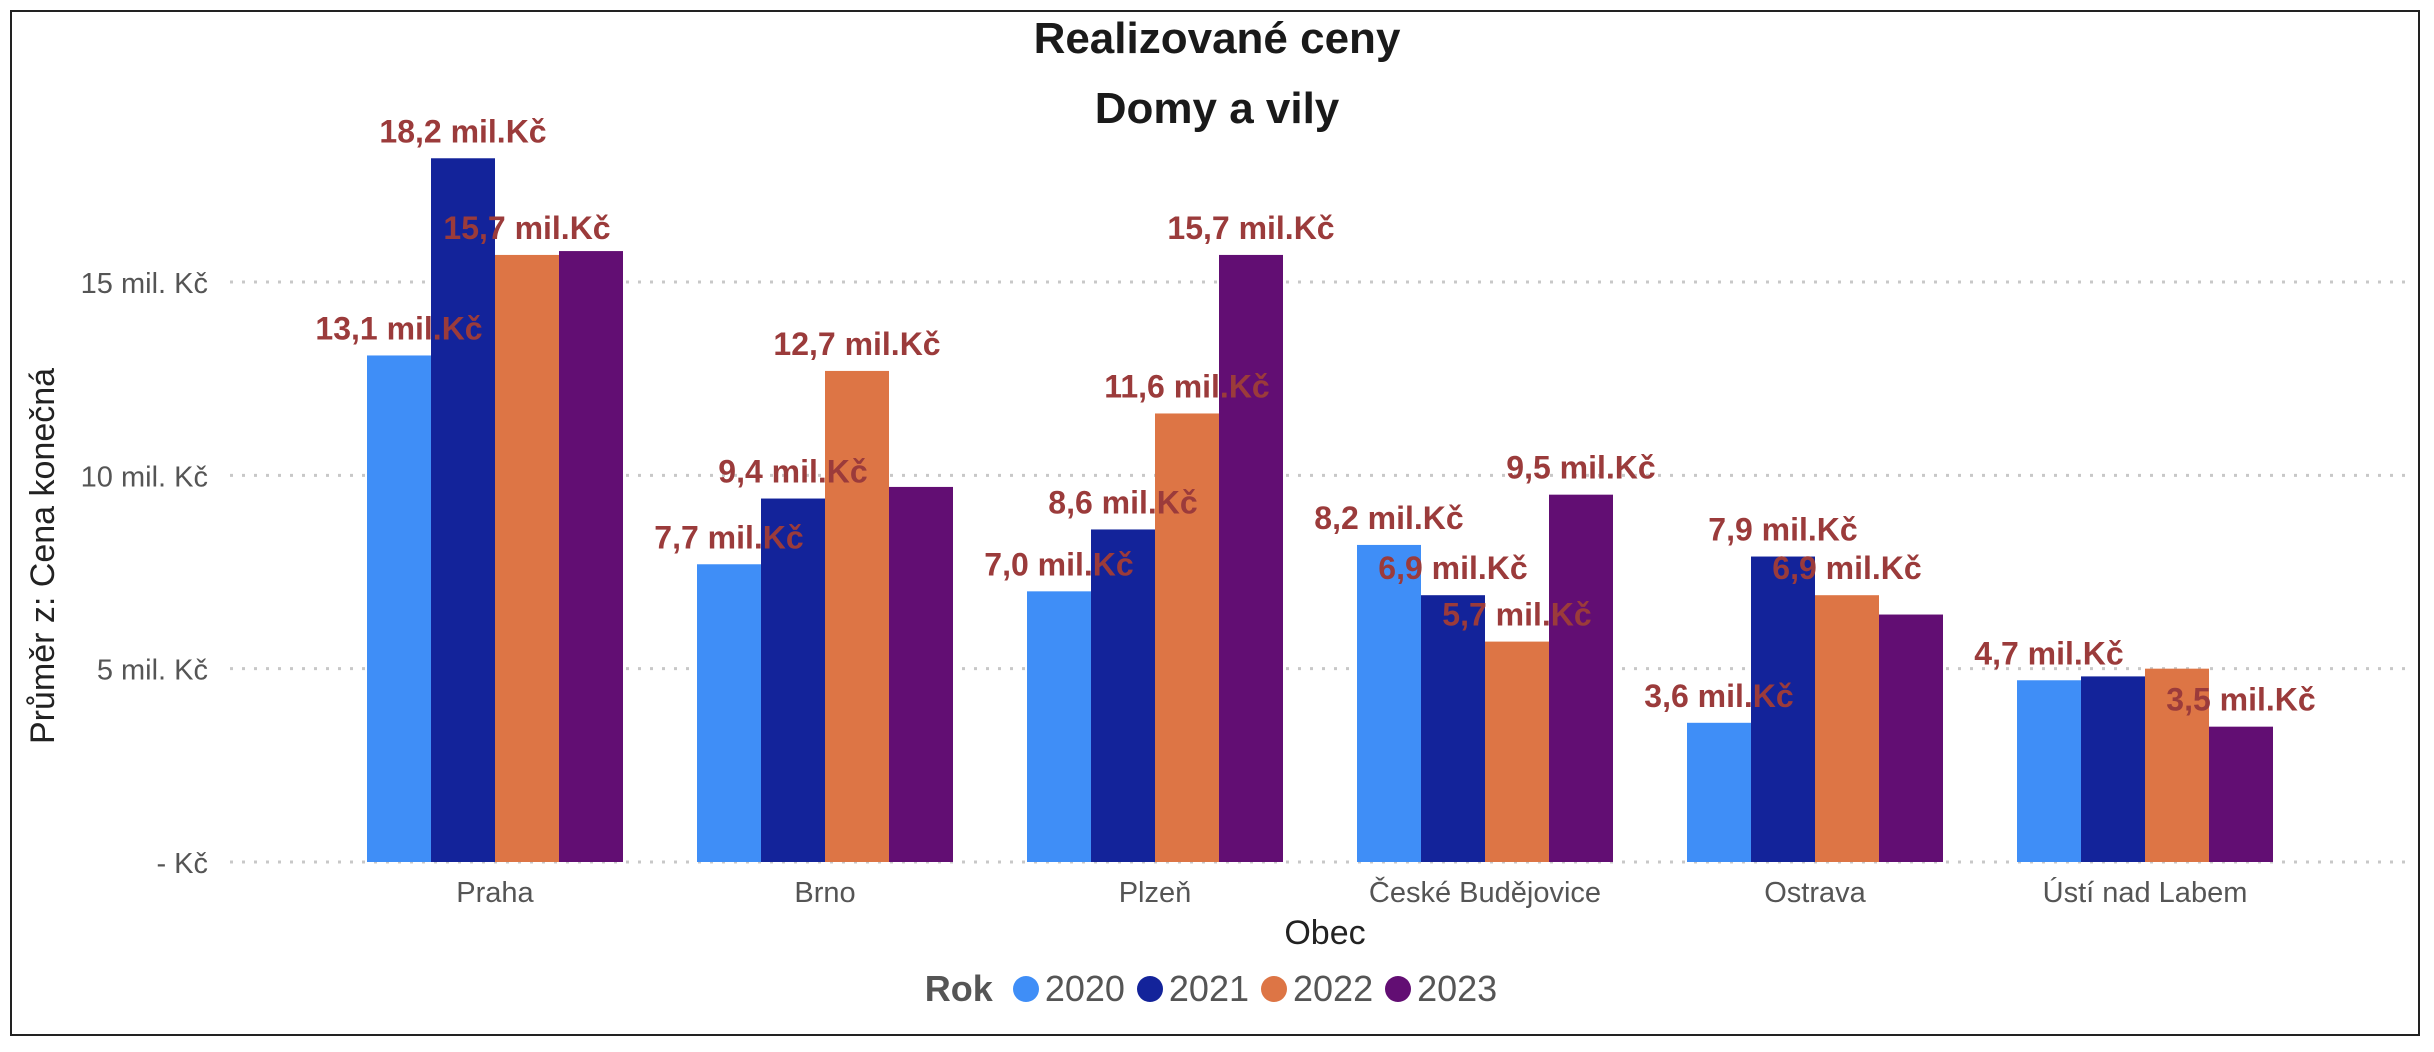  What do you see at coordinates (792, 472) in the screenshot?
I see `data-label: 9,4 mil.Kč` at bounding box center [792, 472].